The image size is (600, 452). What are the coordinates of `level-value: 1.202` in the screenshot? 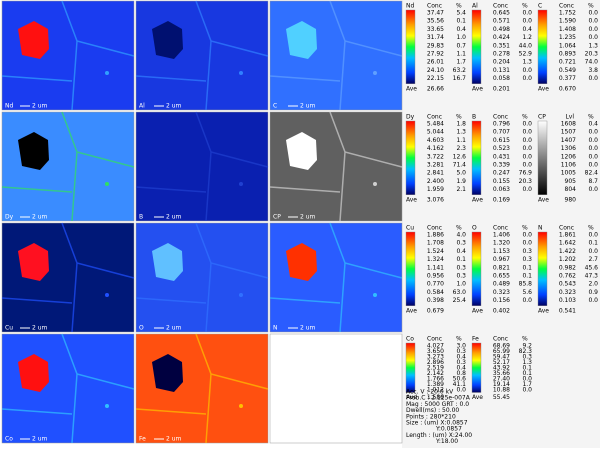 It's located at (567, 259).